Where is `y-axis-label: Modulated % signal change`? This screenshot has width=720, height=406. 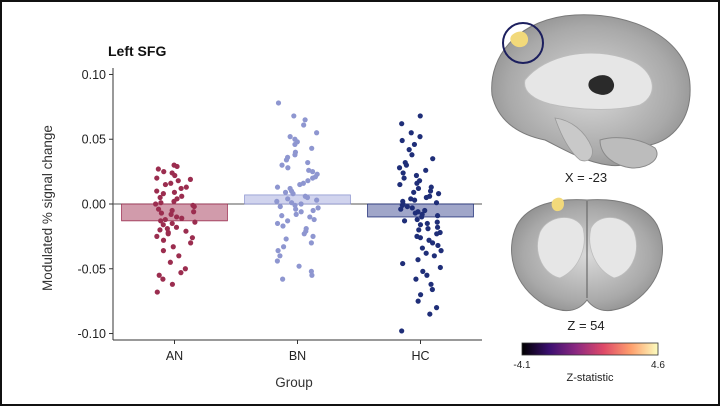 y-axis-label: Modulated % signal change is located at coordinates (47, 208).